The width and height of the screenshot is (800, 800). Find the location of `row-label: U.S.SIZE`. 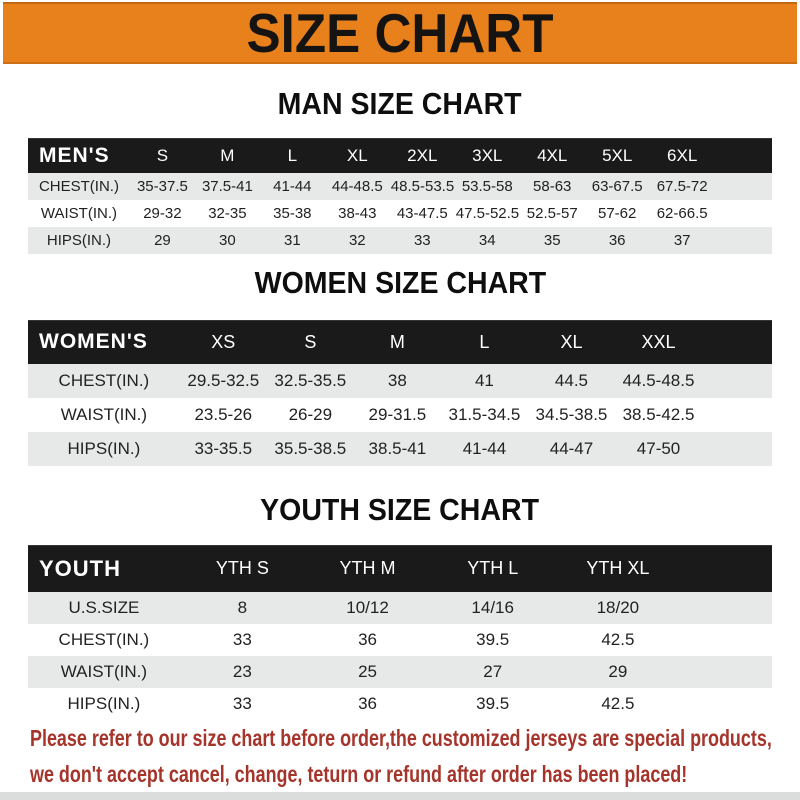

row-label: U.S.SIZE is located at coordinates (104, 608).